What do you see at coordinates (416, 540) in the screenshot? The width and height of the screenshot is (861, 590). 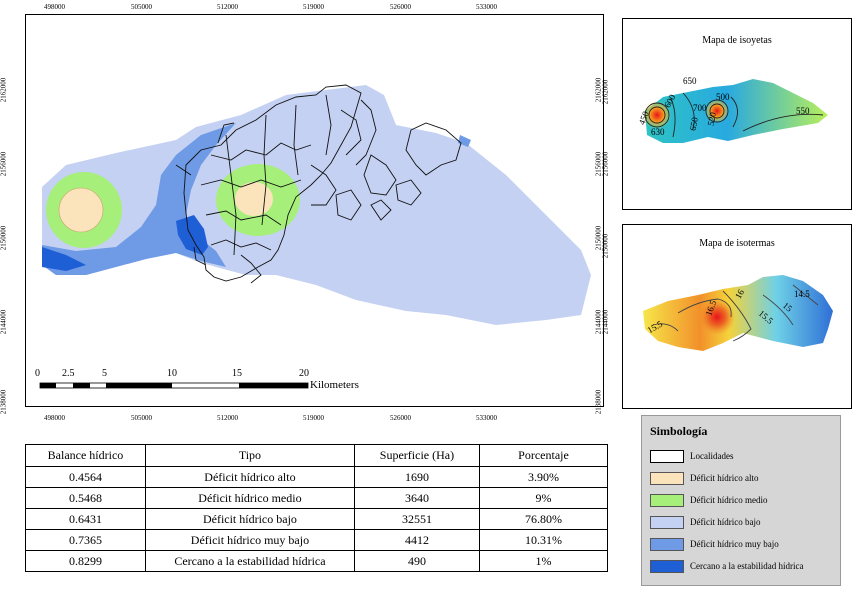 I see `cell-superficie: 4412` at bounding box center [416, 540].